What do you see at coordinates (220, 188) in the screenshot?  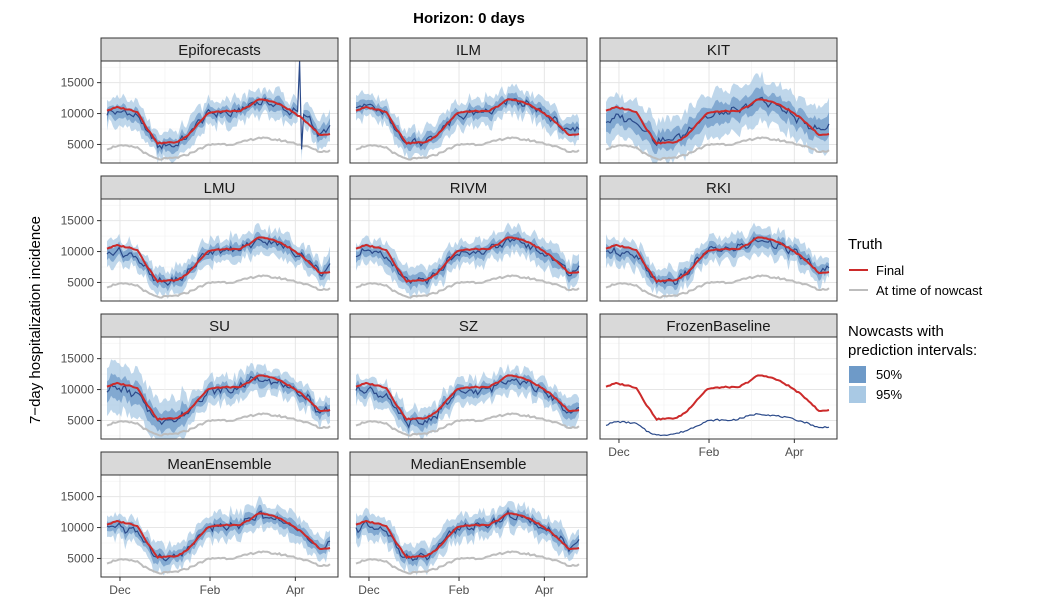 I see `panel-title: LMU` at bounding box center [220, 188].